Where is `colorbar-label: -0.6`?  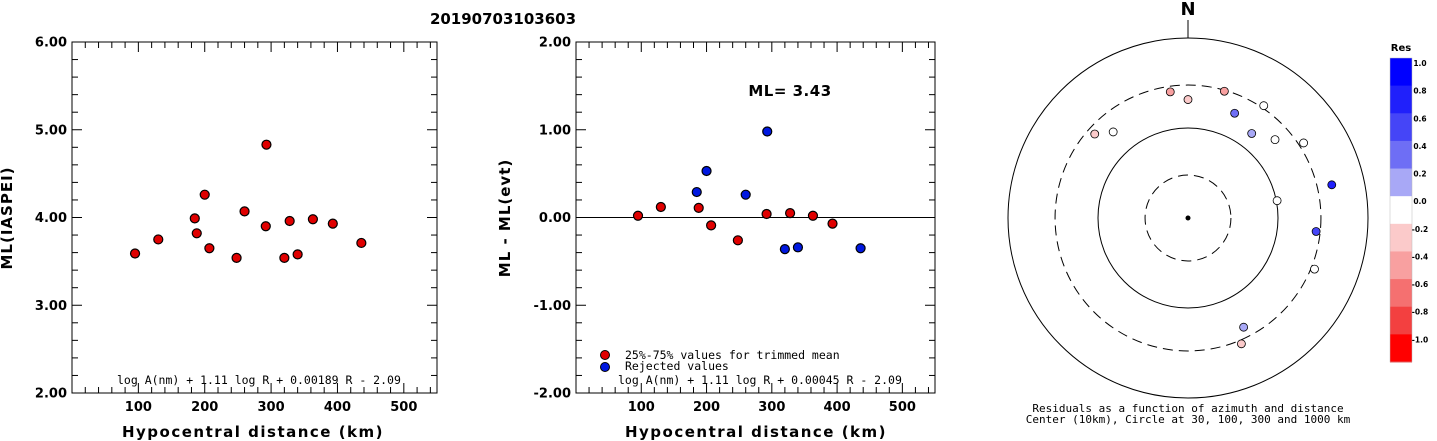
colorbar-label: -0.6 is located at coordinates (1420, 284).